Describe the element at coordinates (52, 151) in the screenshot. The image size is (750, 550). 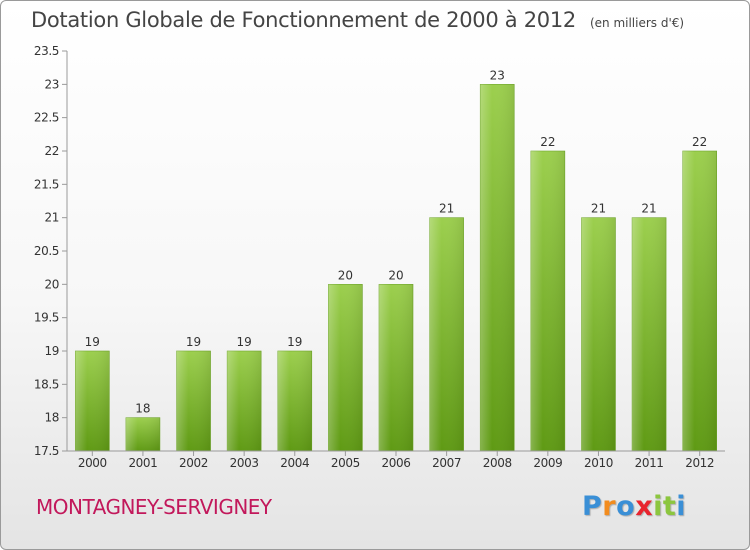
I see `y-tick-label: 22` at that location.